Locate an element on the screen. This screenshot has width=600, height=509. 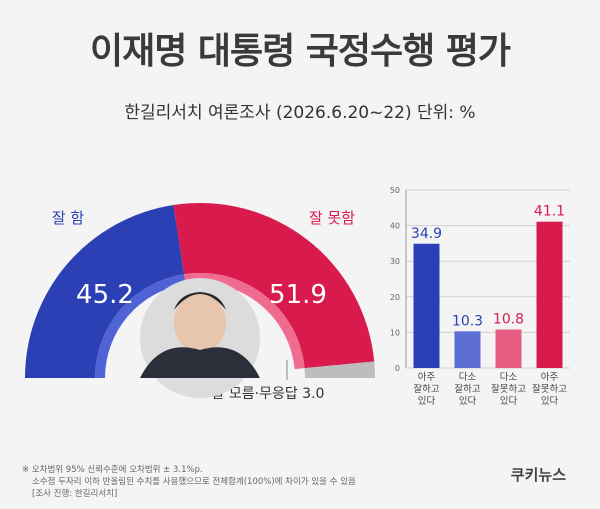
bar-value-label-3: 41.1 is located at coordinates (549, 212).